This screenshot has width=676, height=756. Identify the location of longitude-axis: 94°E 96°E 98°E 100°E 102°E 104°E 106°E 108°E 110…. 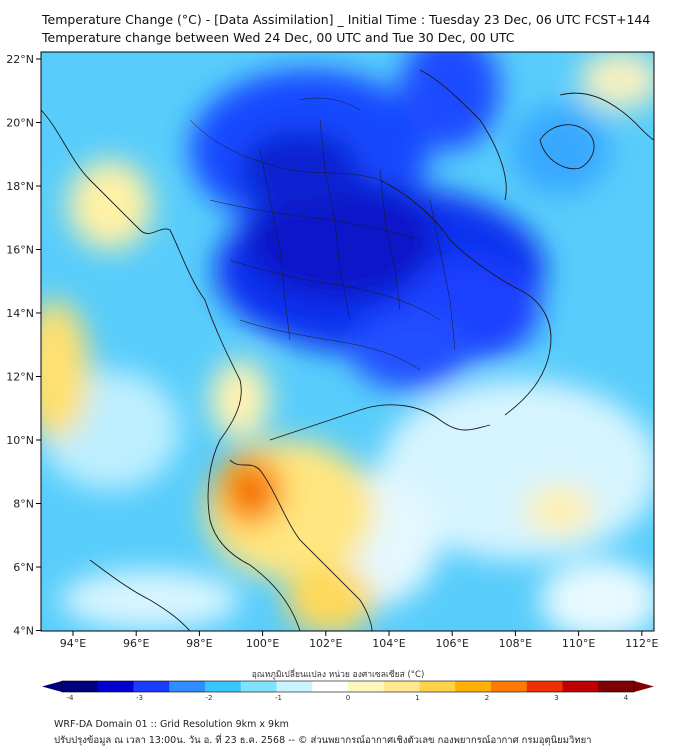
(359, 640).